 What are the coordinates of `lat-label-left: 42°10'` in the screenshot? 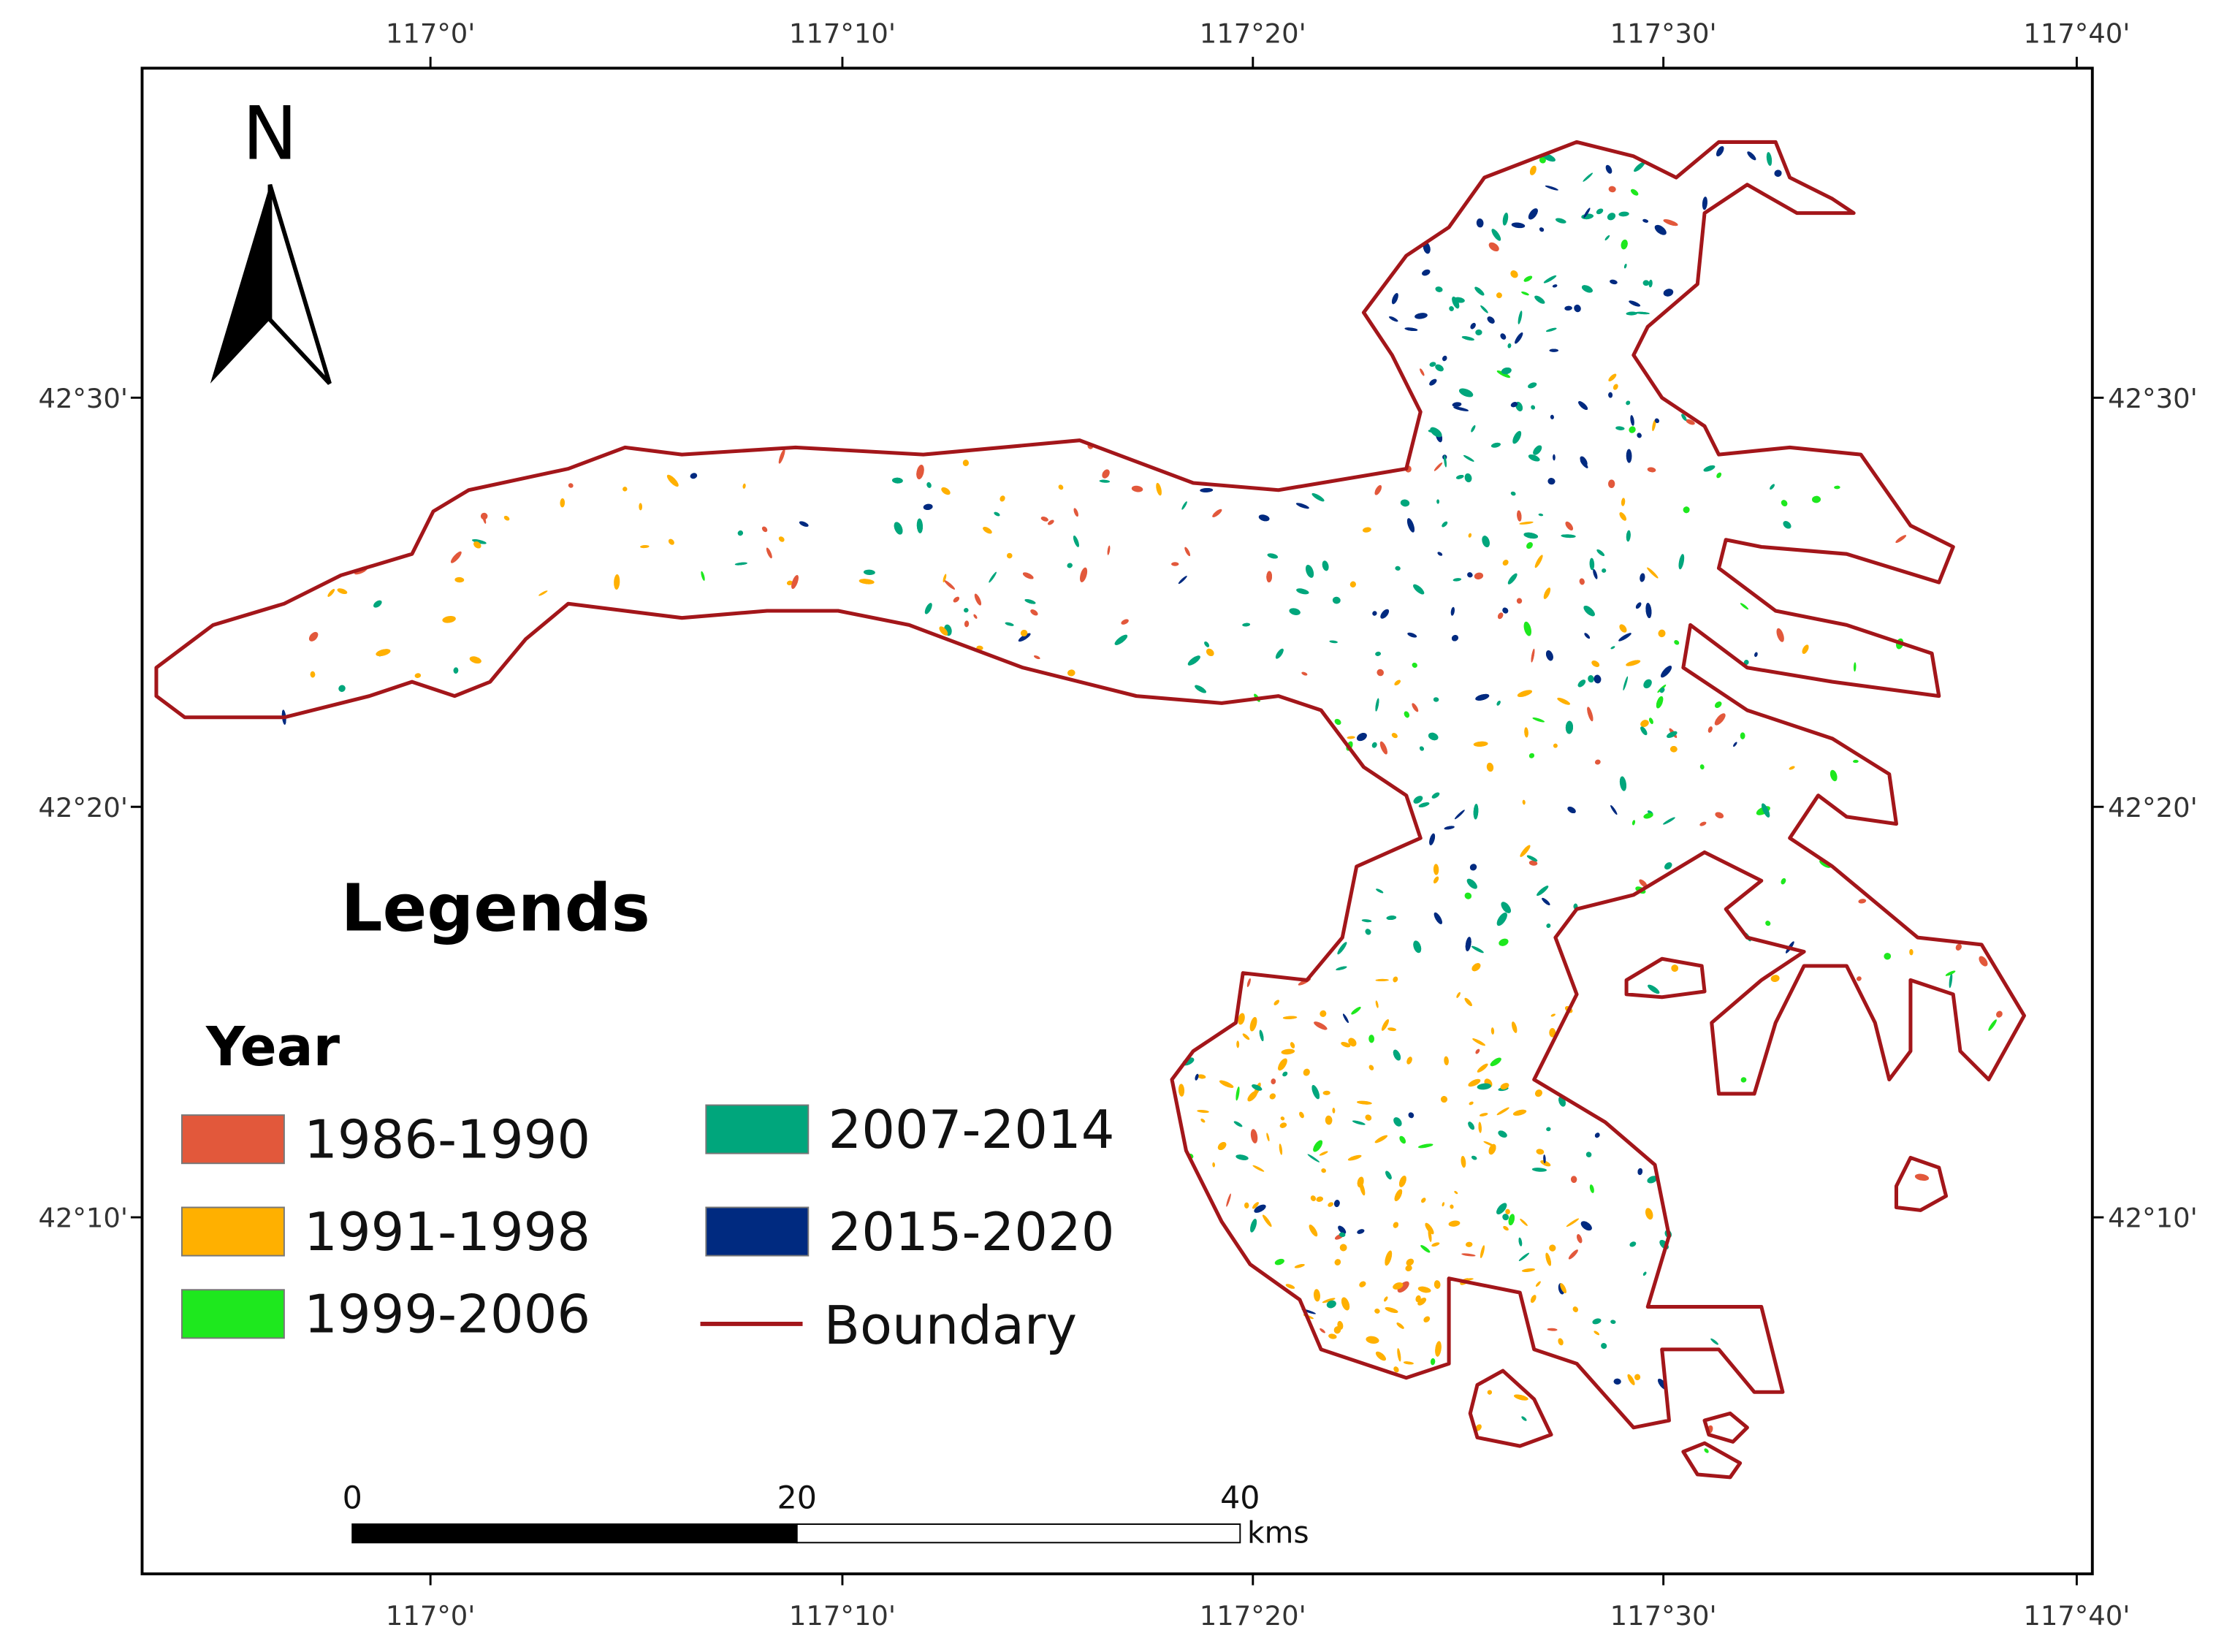 It's located at (83, 1218).